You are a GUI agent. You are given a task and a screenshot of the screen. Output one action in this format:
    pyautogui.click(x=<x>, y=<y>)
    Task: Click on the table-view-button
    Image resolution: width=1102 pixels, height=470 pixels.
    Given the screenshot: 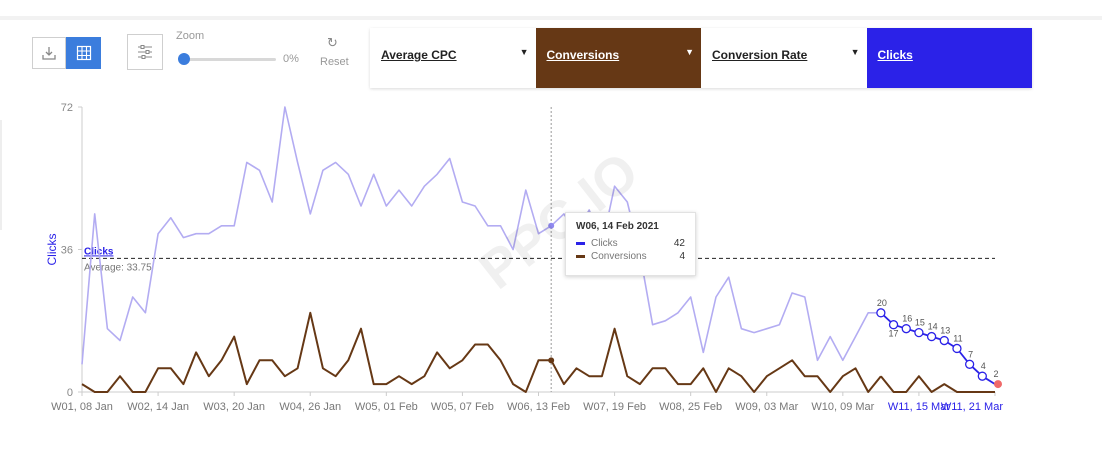 What is the action you would take?
    pyautogui.click(x=83, y=53)
    